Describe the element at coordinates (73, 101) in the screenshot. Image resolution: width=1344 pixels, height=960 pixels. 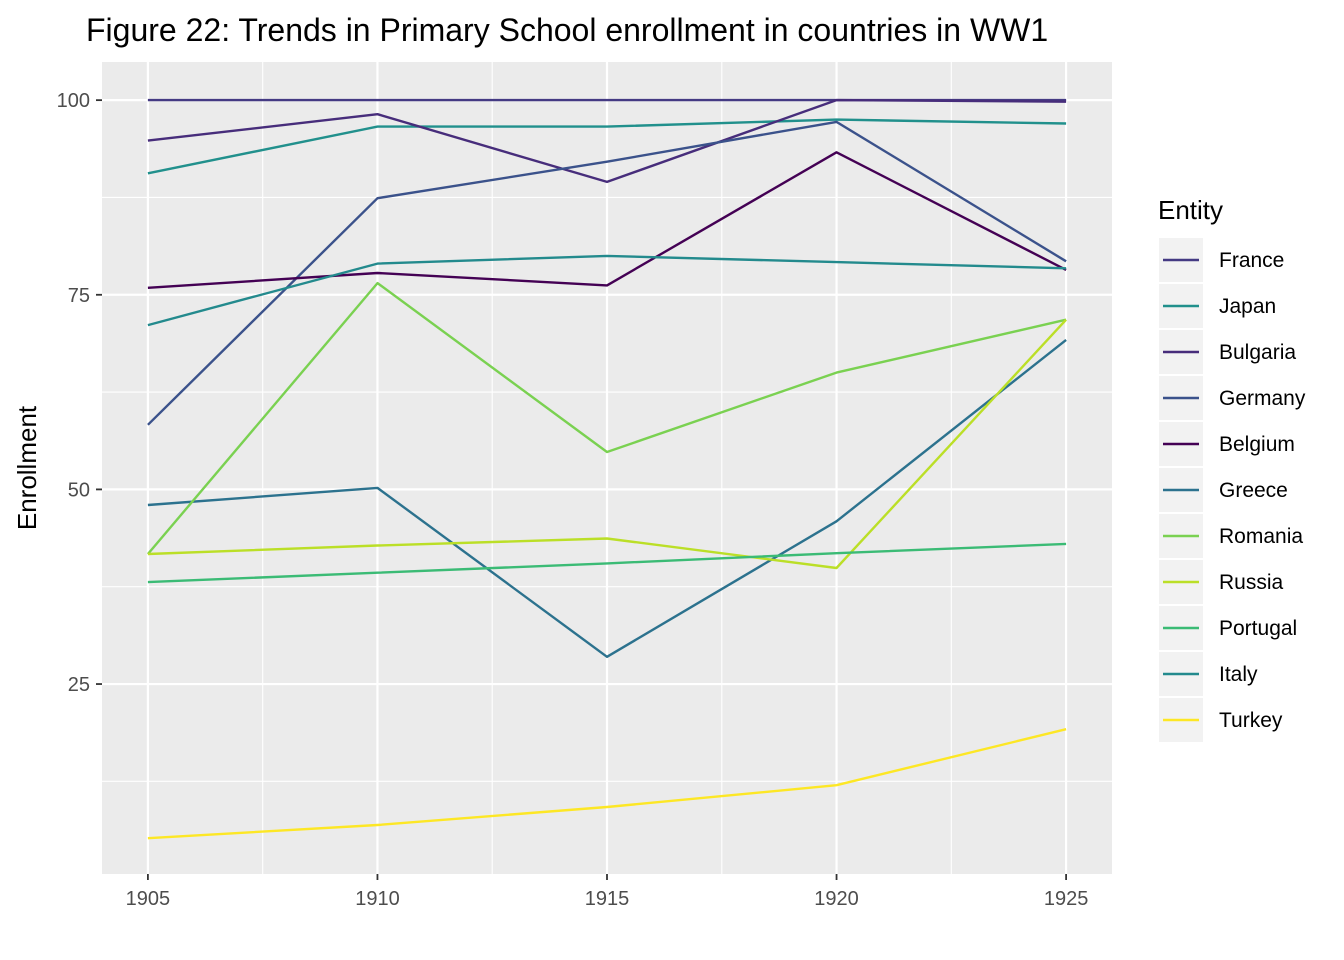
I see `y-tick-label: 100` at that location.